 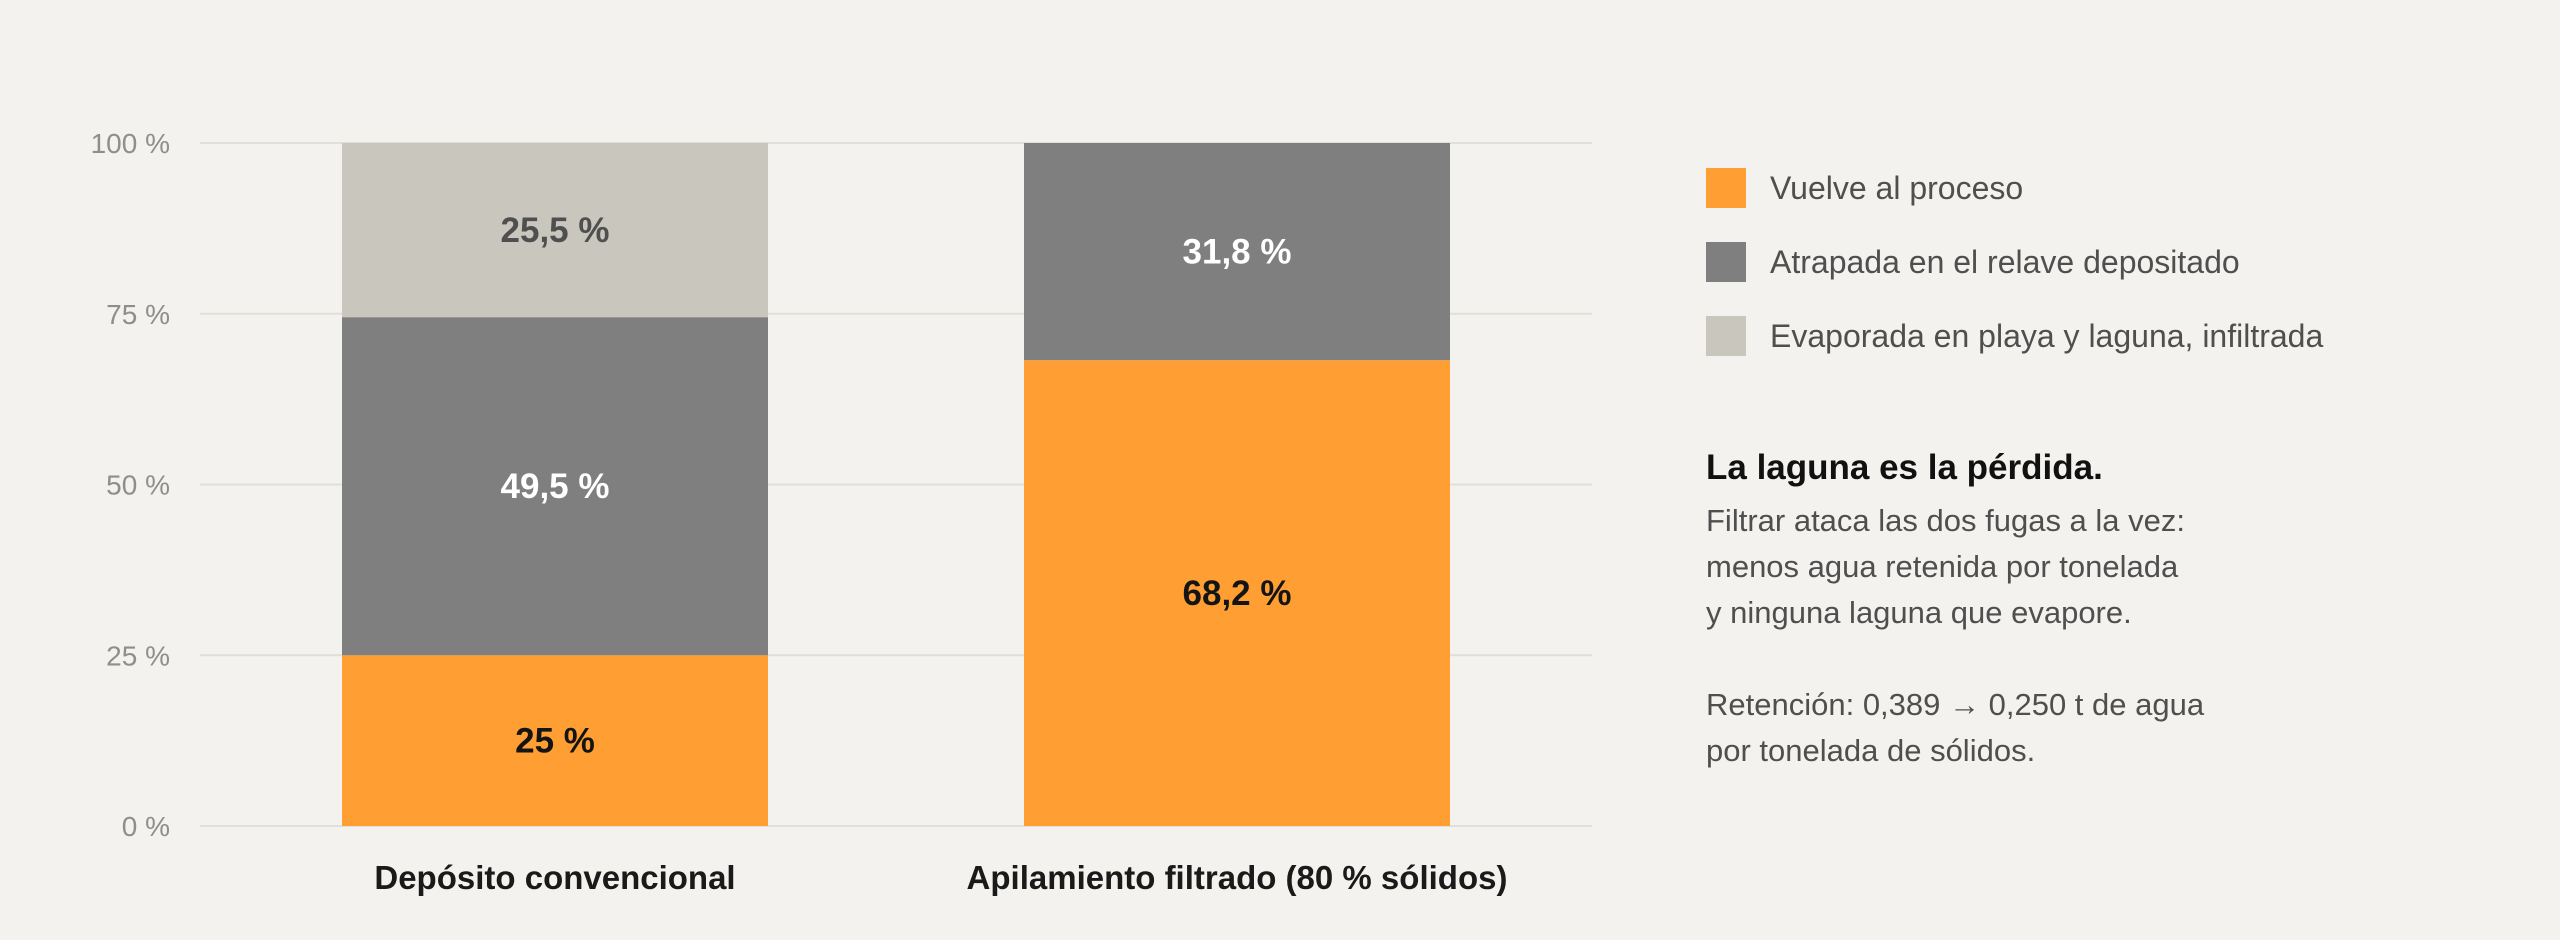 I want to click on y-tick-label: 100 %, so click(x=130, y=143).